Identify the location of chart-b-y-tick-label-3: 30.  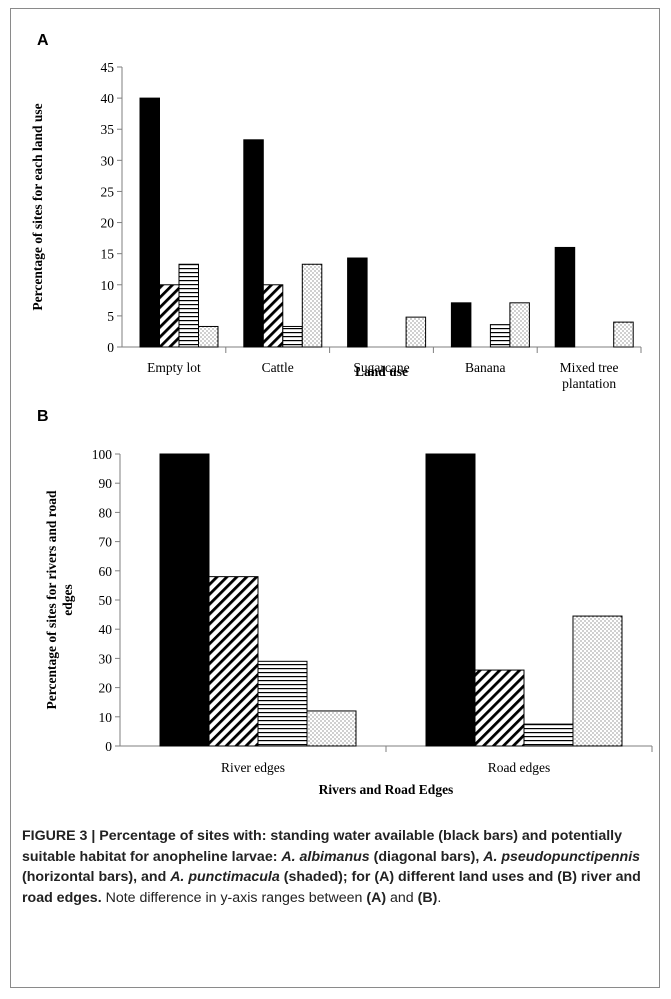
(106, 658).